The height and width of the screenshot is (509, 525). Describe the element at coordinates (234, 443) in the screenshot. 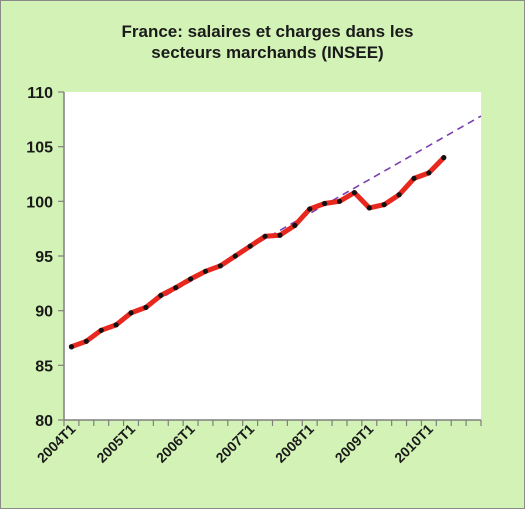

I see `x-tick-label: 2007T1` at that location.